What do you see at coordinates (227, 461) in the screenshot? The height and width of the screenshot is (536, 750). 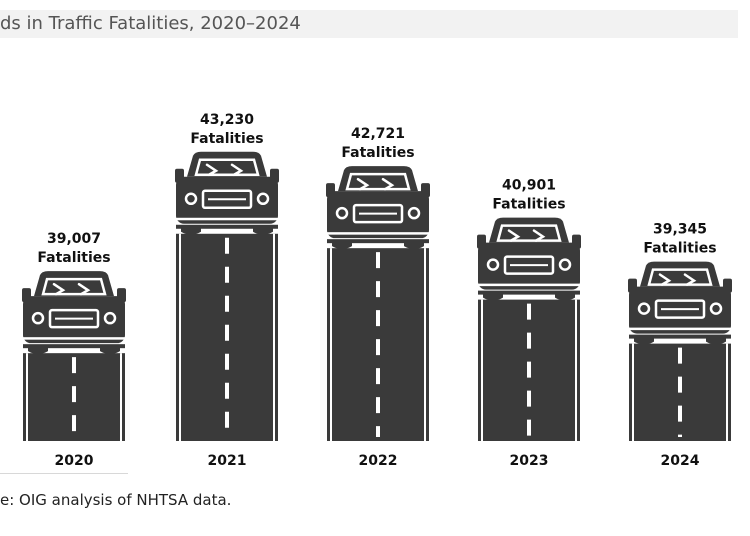 I see `x-tick-label-2021: 2021` at bounding box center [227, 461].